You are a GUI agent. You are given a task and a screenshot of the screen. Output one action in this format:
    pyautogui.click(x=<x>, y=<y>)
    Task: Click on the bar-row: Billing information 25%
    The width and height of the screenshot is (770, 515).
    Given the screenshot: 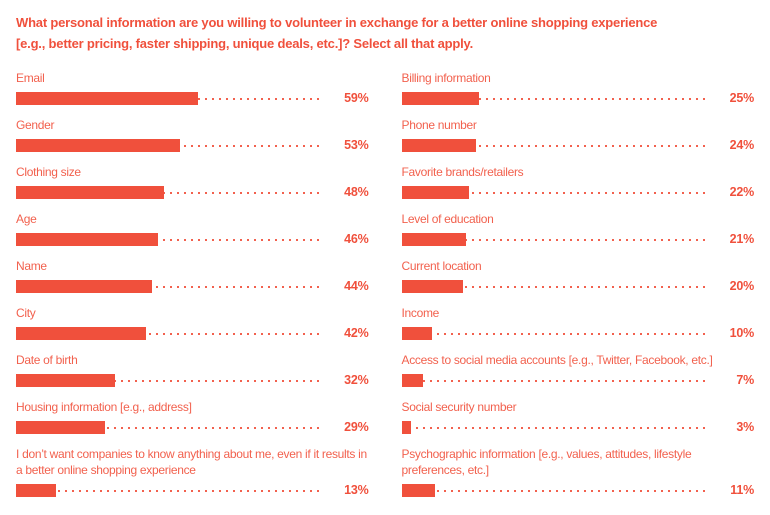 What is the action you would take?
    pyautogui.click(x=578, y=88)
    